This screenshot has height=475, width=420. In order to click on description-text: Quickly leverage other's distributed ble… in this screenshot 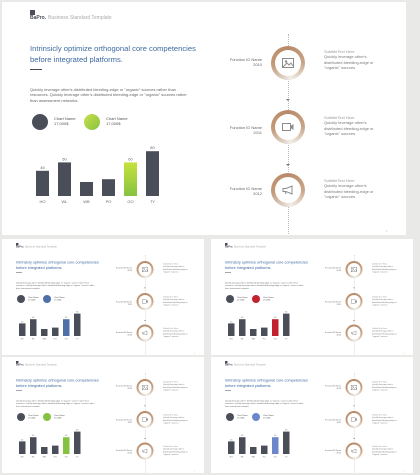, I will do `click(264, 403)`.